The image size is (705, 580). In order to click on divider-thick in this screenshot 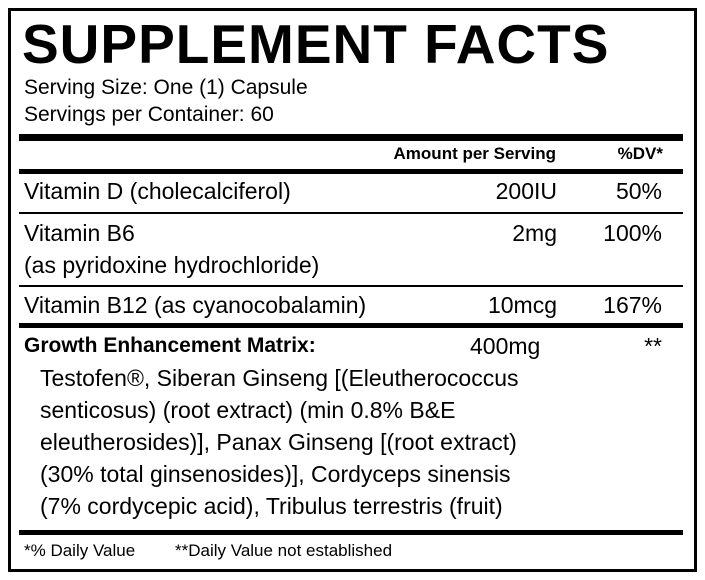, I will do `click(351, 137)`.